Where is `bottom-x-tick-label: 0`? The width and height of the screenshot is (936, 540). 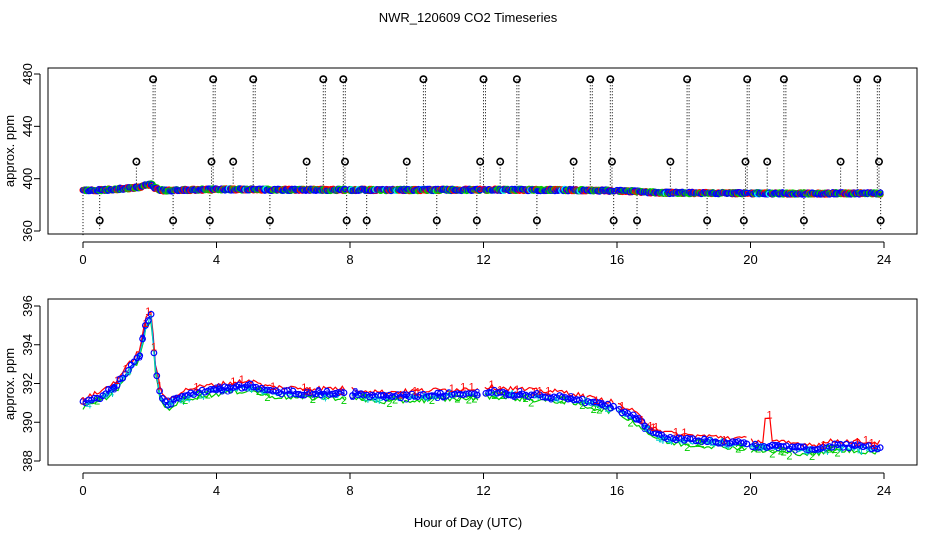
bottom-x-tick-label: 0 is located at coordinates (82, 490).